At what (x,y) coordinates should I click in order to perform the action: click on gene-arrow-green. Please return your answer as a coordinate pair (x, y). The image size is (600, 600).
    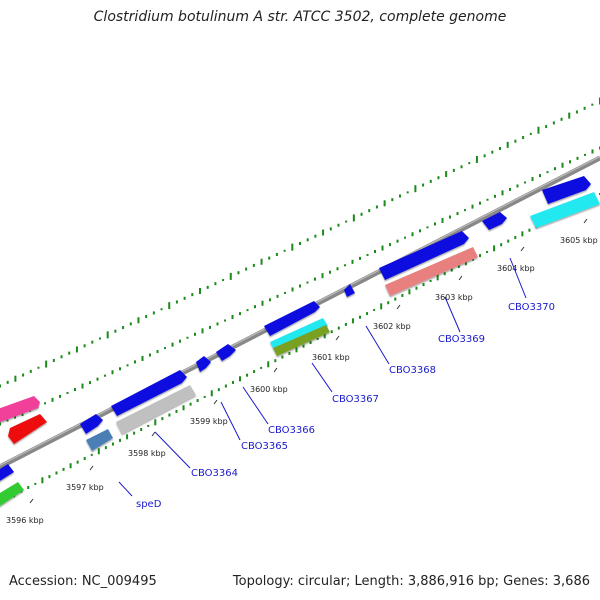
    Looking at the image, I should click on (12, 494).